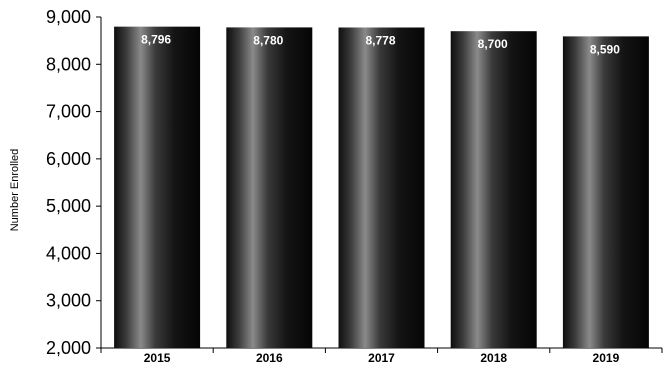 The height and width of the screenshot is (367, 672). I want to click on y-tick-label: 9,000, so click(68, 17).